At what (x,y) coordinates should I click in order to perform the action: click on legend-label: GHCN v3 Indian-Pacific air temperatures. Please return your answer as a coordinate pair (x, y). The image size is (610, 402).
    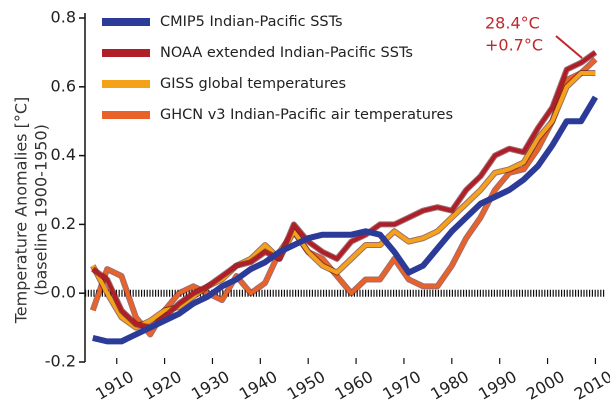
    Looking at the image, I should click on (306, 115).